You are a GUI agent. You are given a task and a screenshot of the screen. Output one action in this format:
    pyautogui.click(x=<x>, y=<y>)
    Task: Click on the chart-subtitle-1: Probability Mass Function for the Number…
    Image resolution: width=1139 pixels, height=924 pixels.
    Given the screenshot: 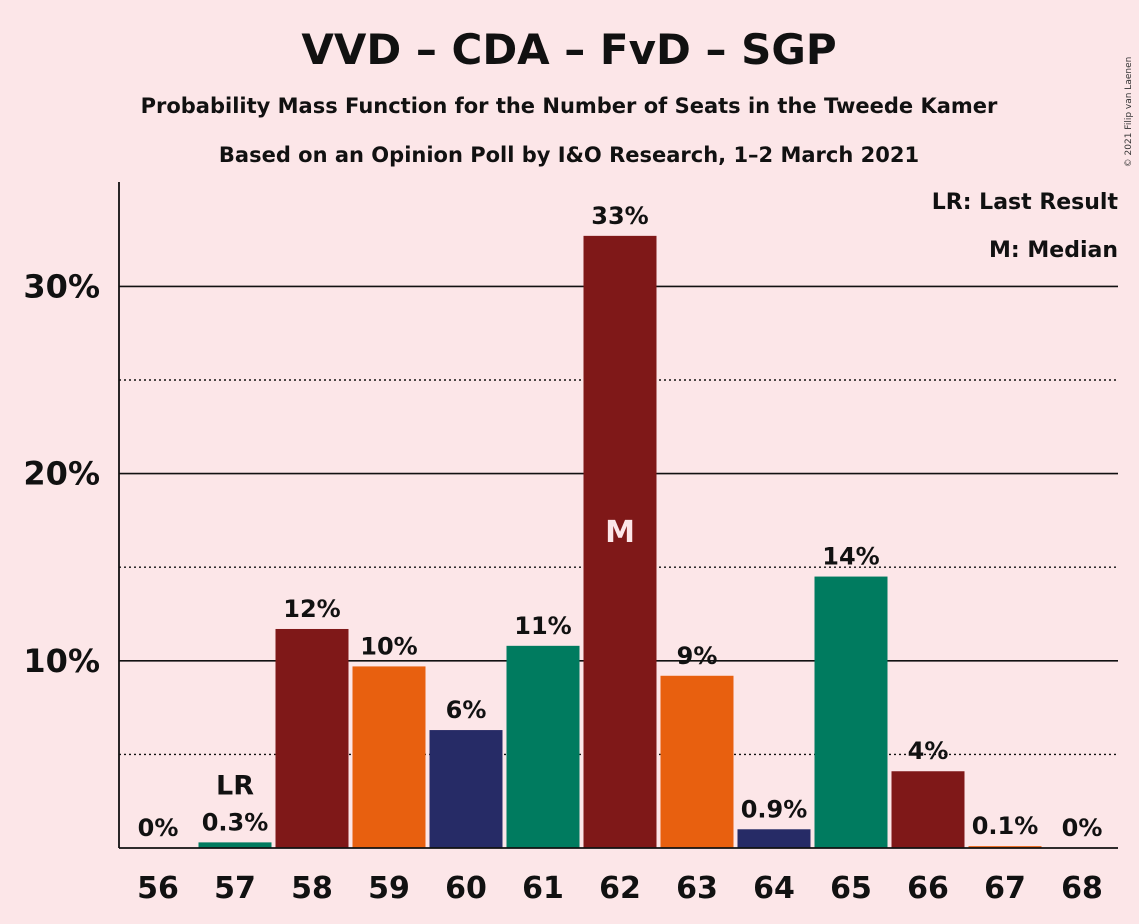 What is the action you would take?
    pyautogui.click(x=569, y=106)
    